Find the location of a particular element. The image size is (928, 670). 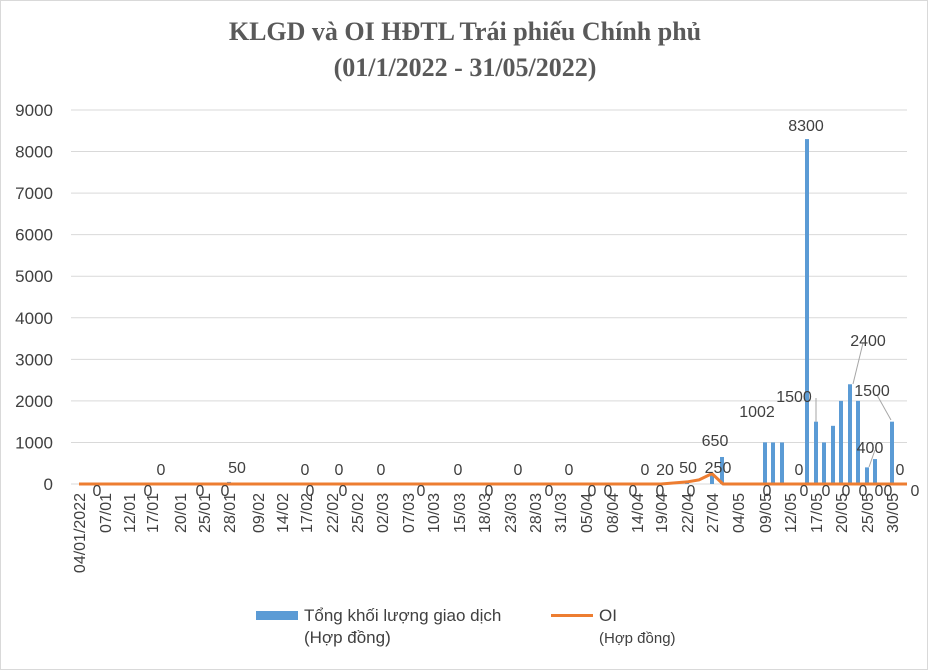

x-tick-label: 12/01 is located at coordinates (130, 513).